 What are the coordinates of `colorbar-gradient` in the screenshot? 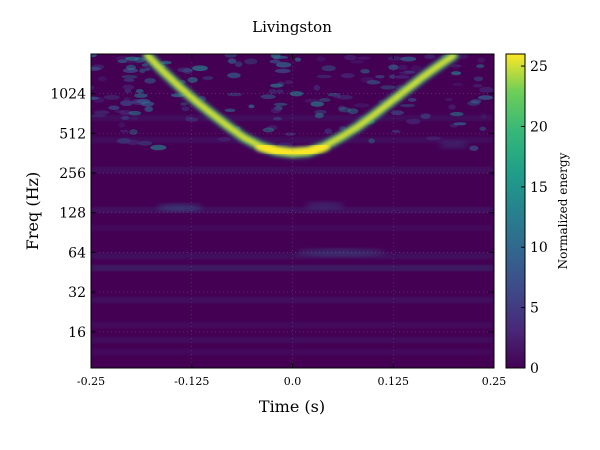 It's located at (515, 211).